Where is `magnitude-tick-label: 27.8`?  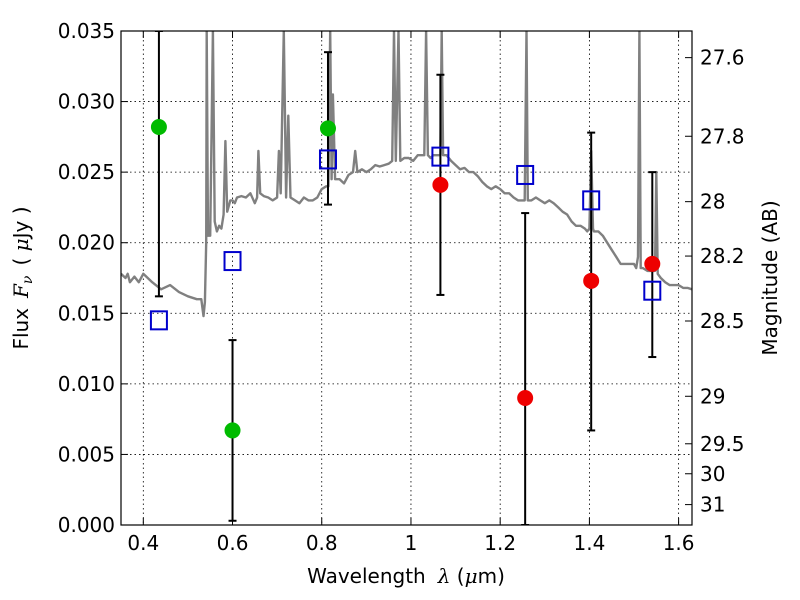
magnitude-tick-label: 27.8 is located at coordinates (722, 136).